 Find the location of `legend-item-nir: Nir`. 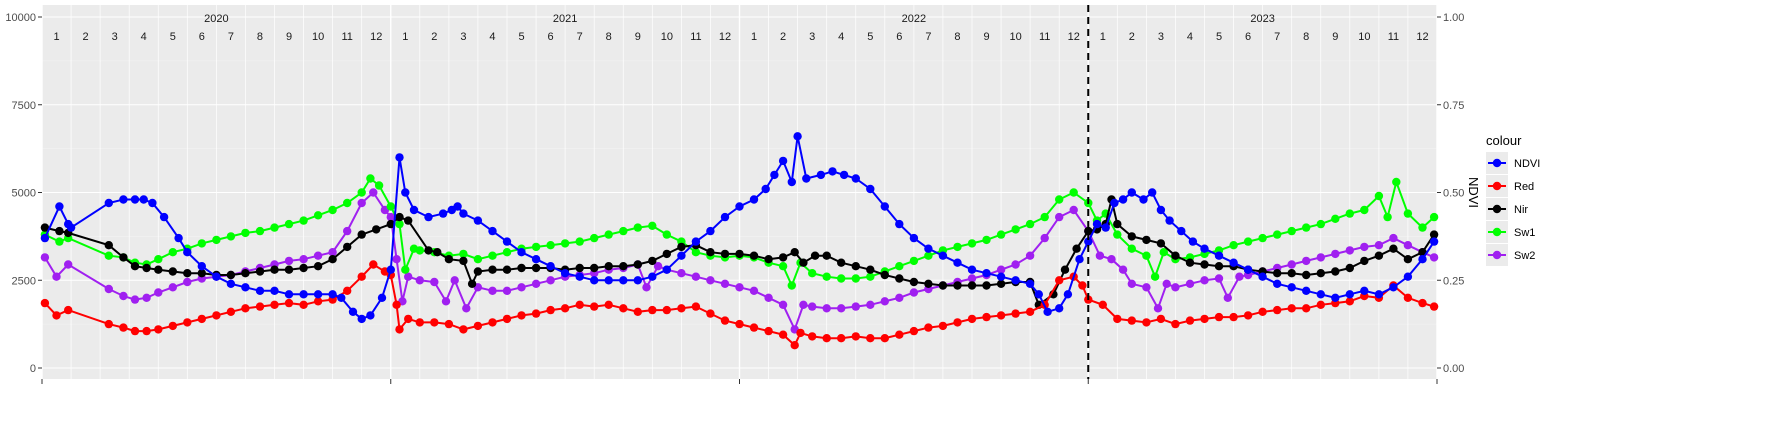

legend-item-nir: Nir is located at coordinates (1507, 209).